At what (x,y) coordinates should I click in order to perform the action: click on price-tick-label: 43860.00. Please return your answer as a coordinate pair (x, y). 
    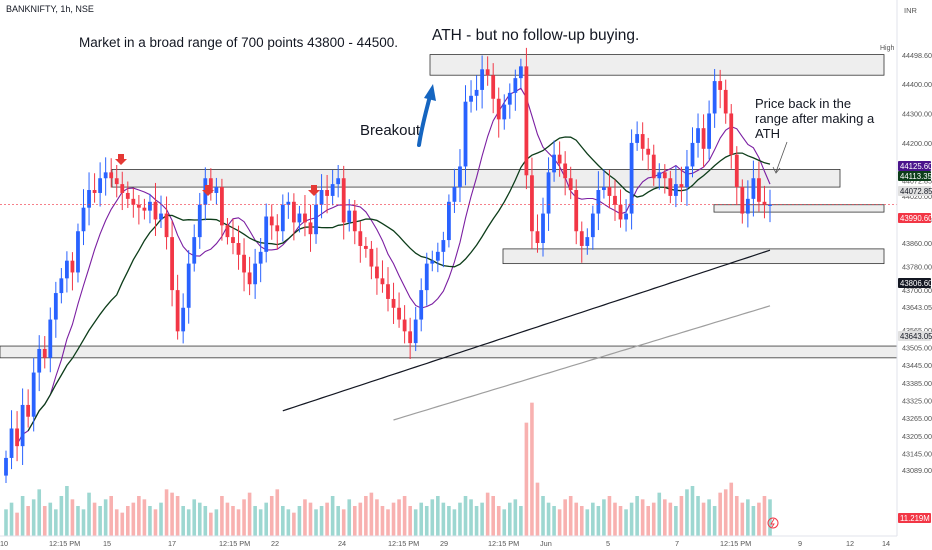
    Looking at the image, I should click on (917, 243).